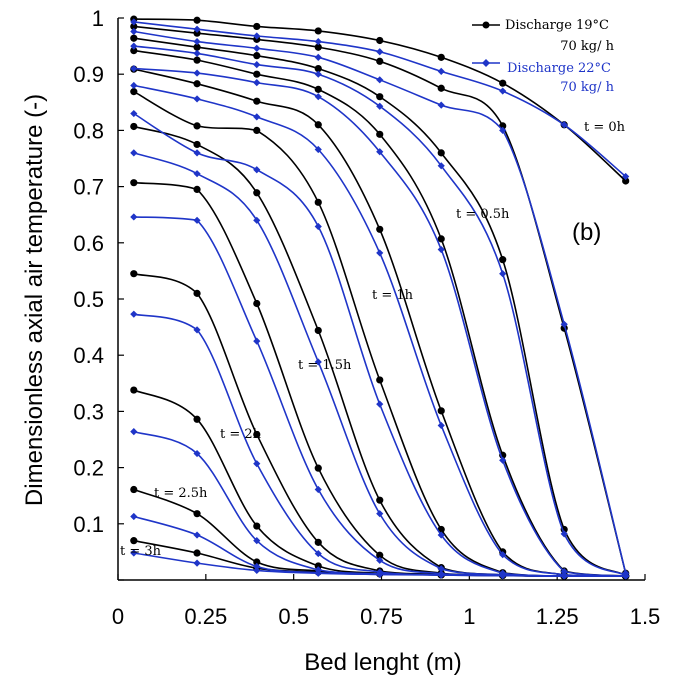 The image size is (686, 681). Describe the element at coordinates (34, 300) in the screenshot. I see `y-axis-title: Dimensionless axial air temperature (-)` at that location.